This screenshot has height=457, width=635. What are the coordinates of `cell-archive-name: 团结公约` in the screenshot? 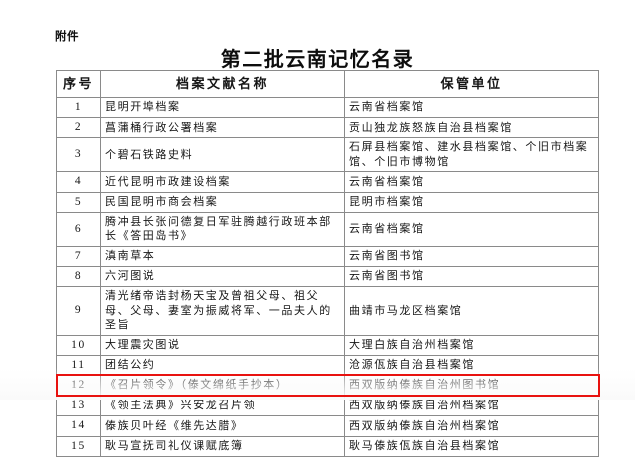 It's located at (222, 365).